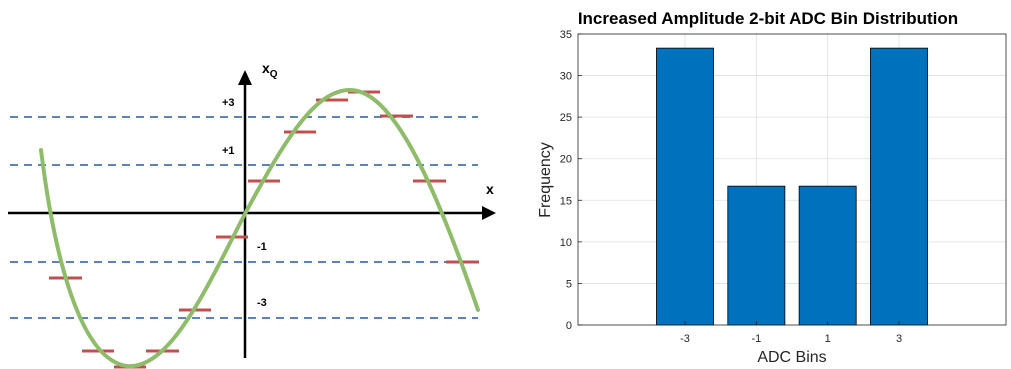  I want to click on y-tick-label: 15, so click(566, 201).